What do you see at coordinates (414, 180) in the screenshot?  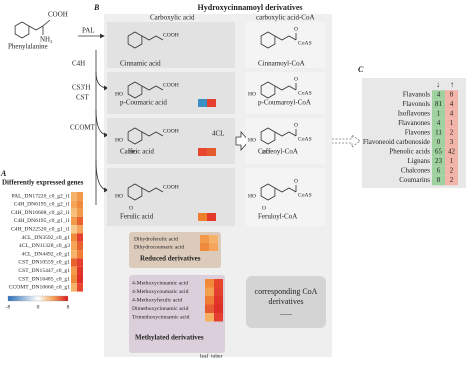 I see `row-name: Coumarins` at bounding box center [414, 180].